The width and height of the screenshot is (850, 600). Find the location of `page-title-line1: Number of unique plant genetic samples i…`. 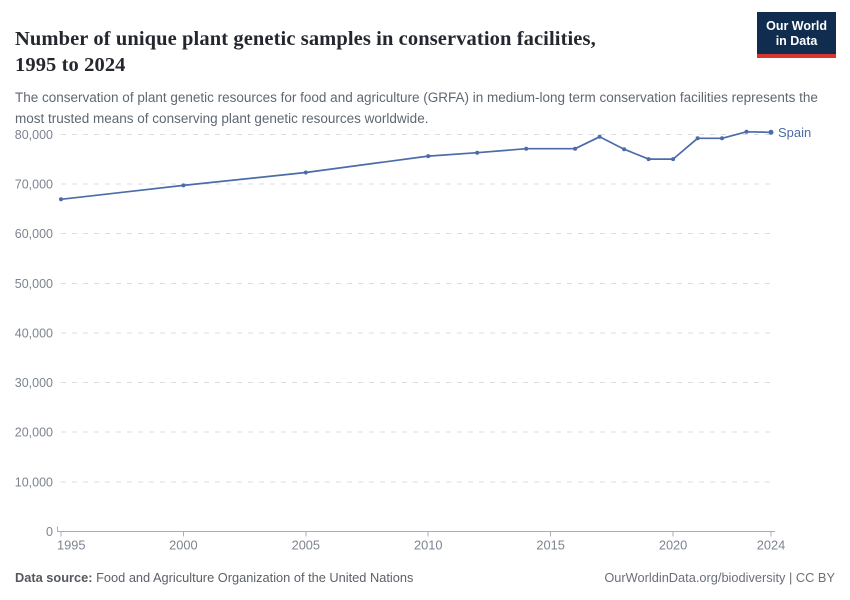

page-title-line1: Number of unique plant genetic samples i… is located at coordinates (305, 38).